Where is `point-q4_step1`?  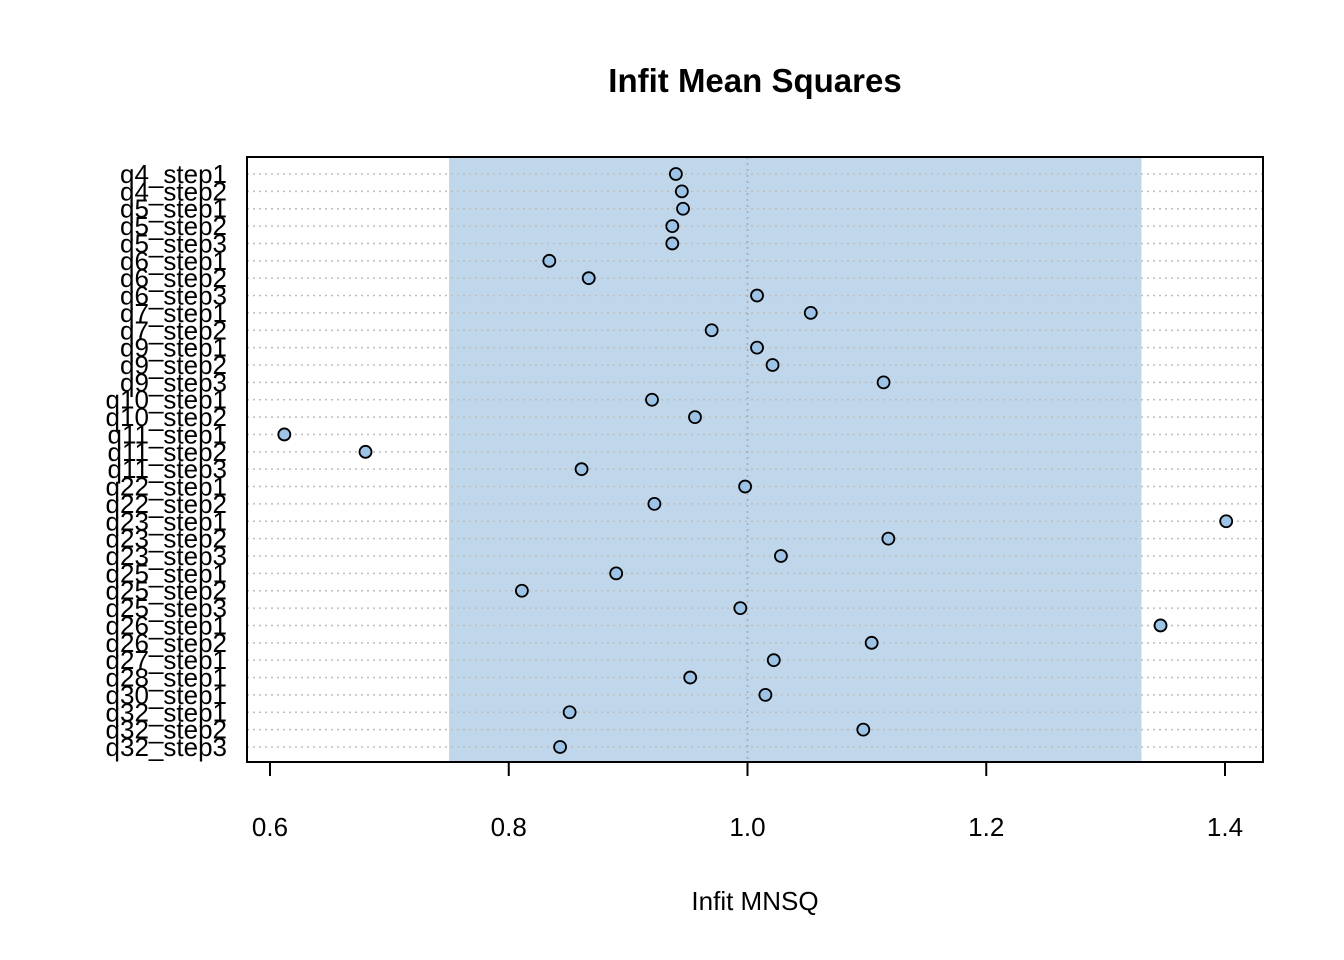 point-q4_step1 is located at coordinates (675, 174).